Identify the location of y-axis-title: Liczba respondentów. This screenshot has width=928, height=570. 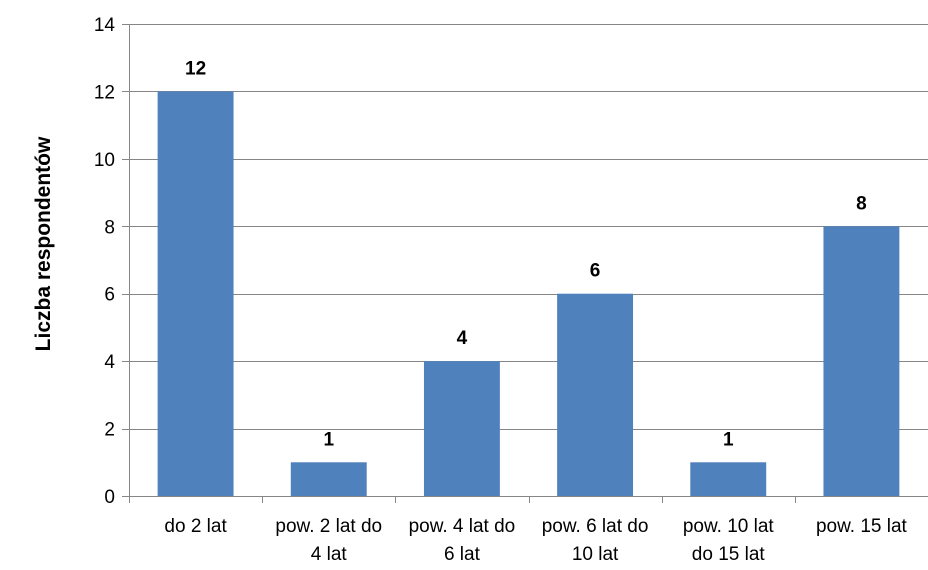
(43, 243).